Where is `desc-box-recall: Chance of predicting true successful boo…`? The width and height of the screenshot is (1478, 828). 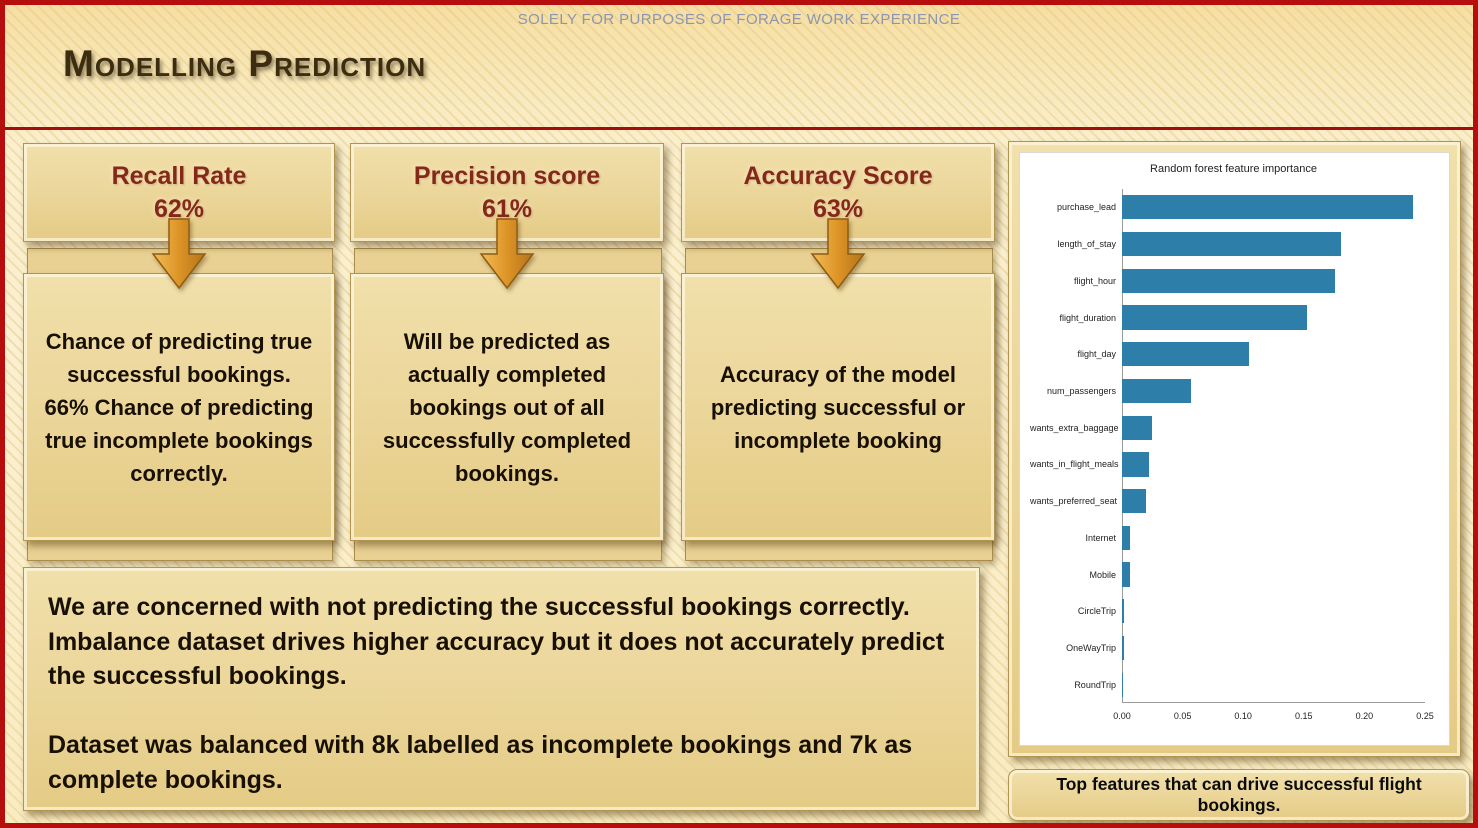
desc-box-recall: Chance of predicting true successful boo… is located at coordinates (179, 407).